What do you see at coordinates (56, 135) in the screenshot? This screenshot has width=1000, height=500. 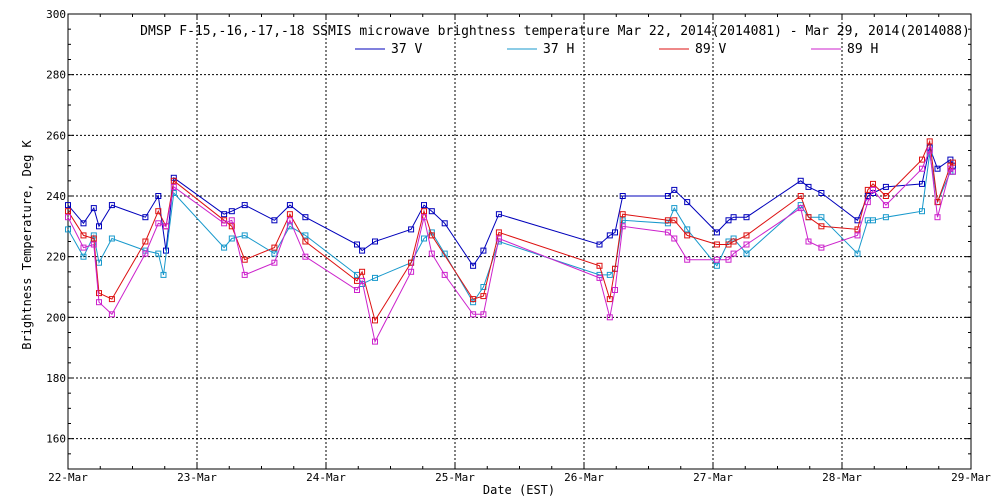 I see `y-tick-label: 260` at bounding box center [56, 135].